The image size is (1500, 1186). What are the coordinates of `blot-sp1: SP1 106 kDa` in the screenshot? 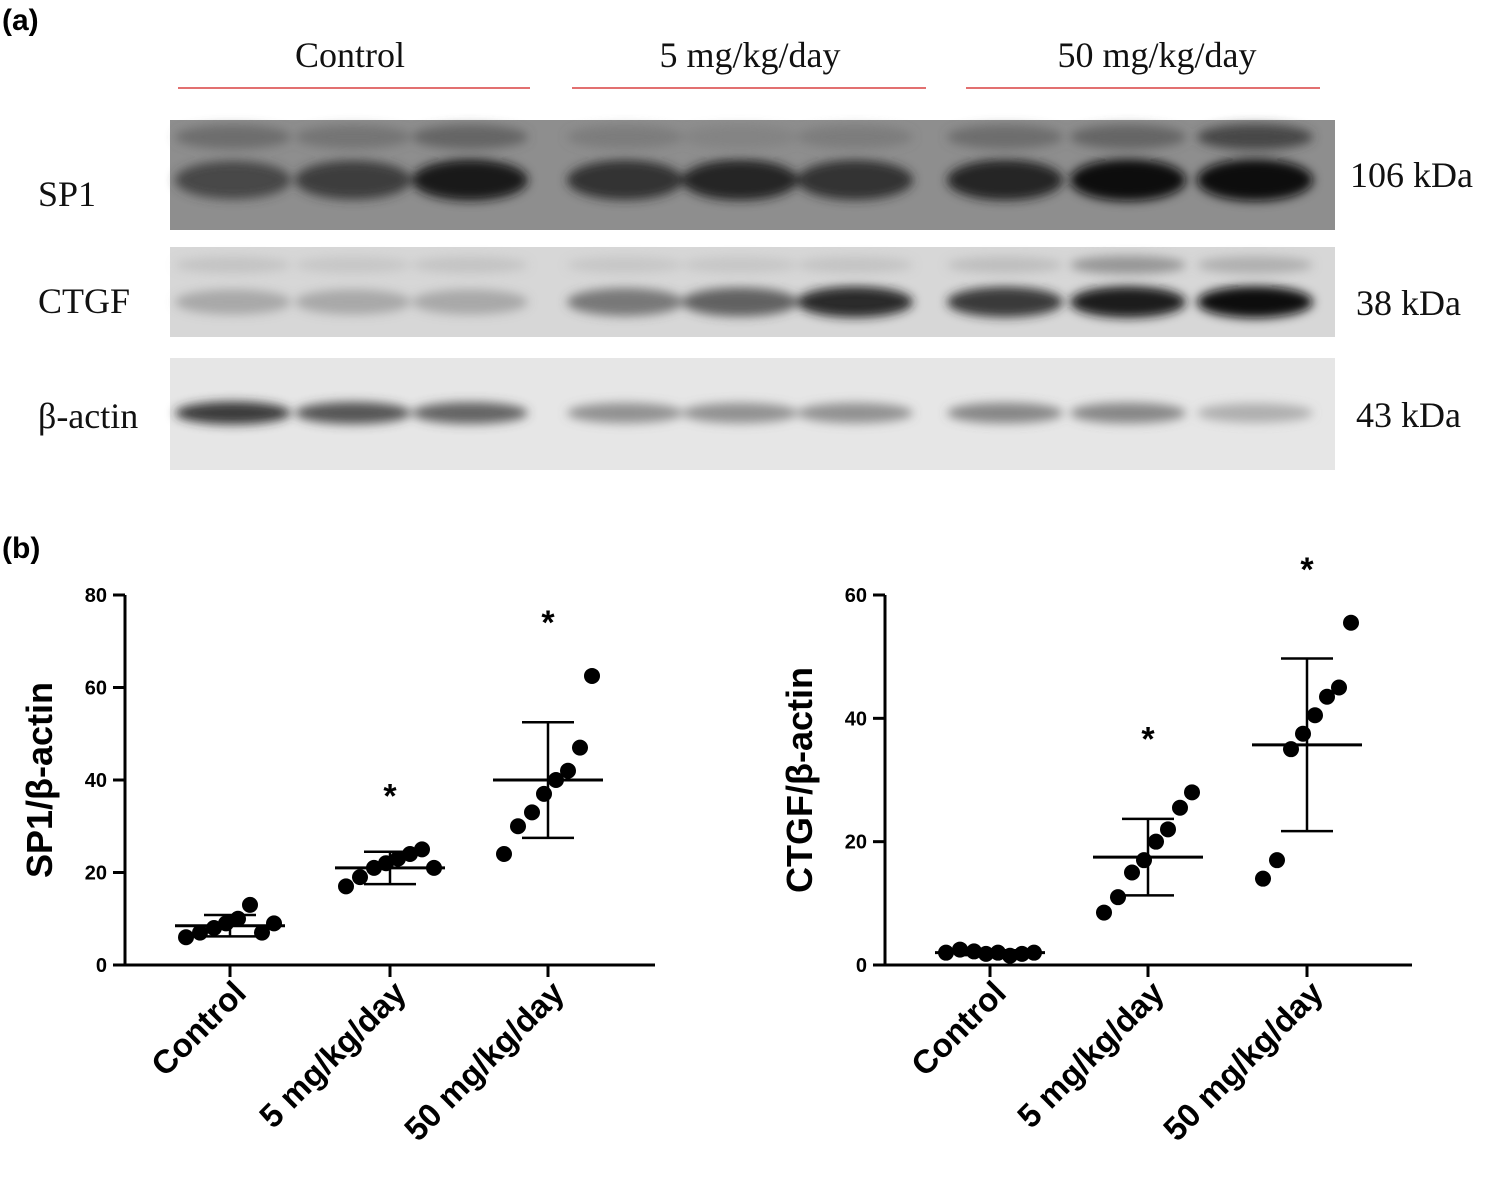 It's located at (755, 175).